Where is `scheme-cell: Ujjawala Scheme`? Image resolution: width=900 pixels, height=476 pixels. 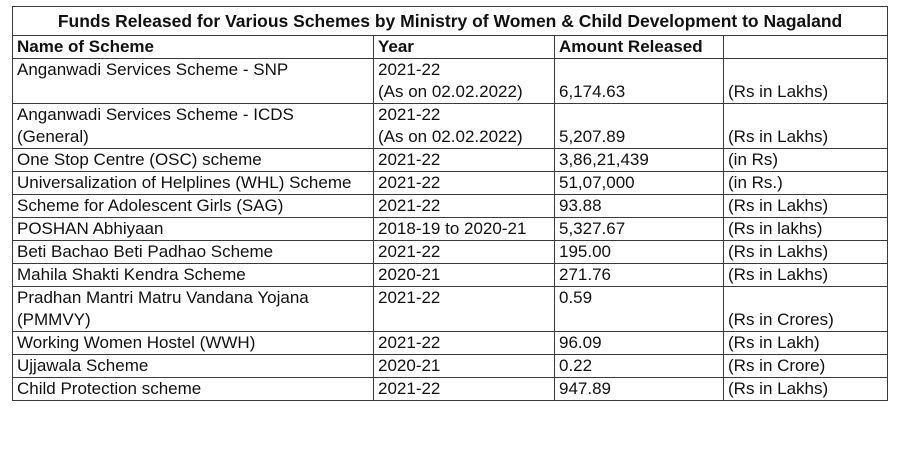
scheme-cell: Ujjawala Scheme is located at coordinates (193, 366).